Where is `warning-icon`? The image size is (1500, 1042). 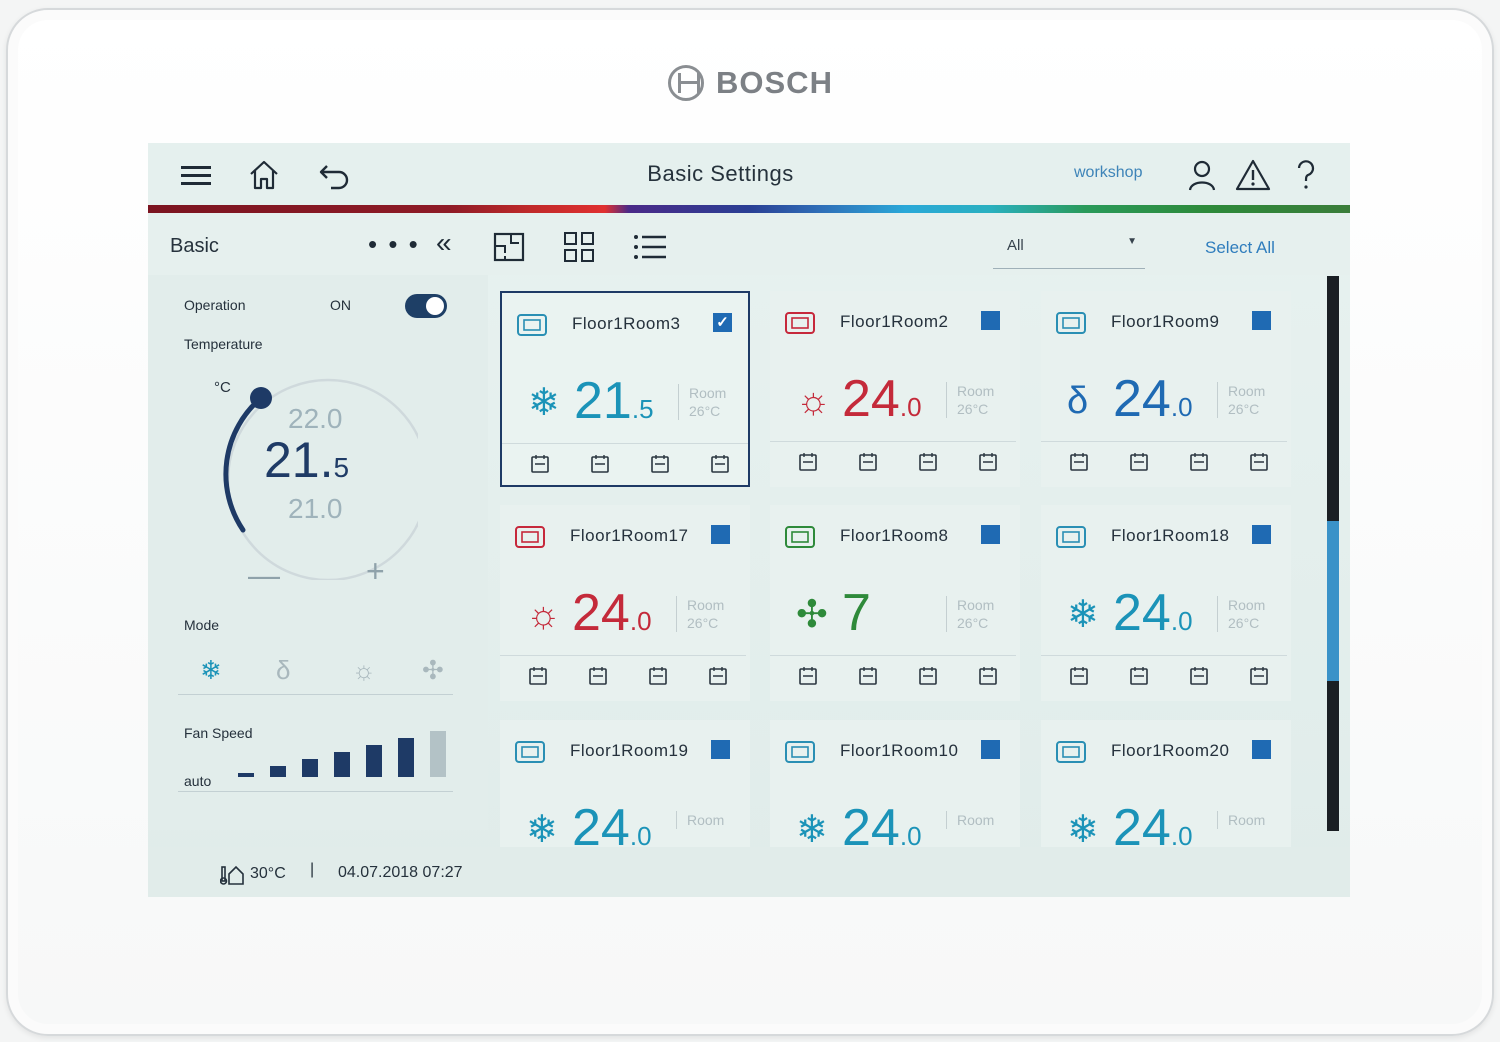 warning-icon is located at coordinates (1253, 175).